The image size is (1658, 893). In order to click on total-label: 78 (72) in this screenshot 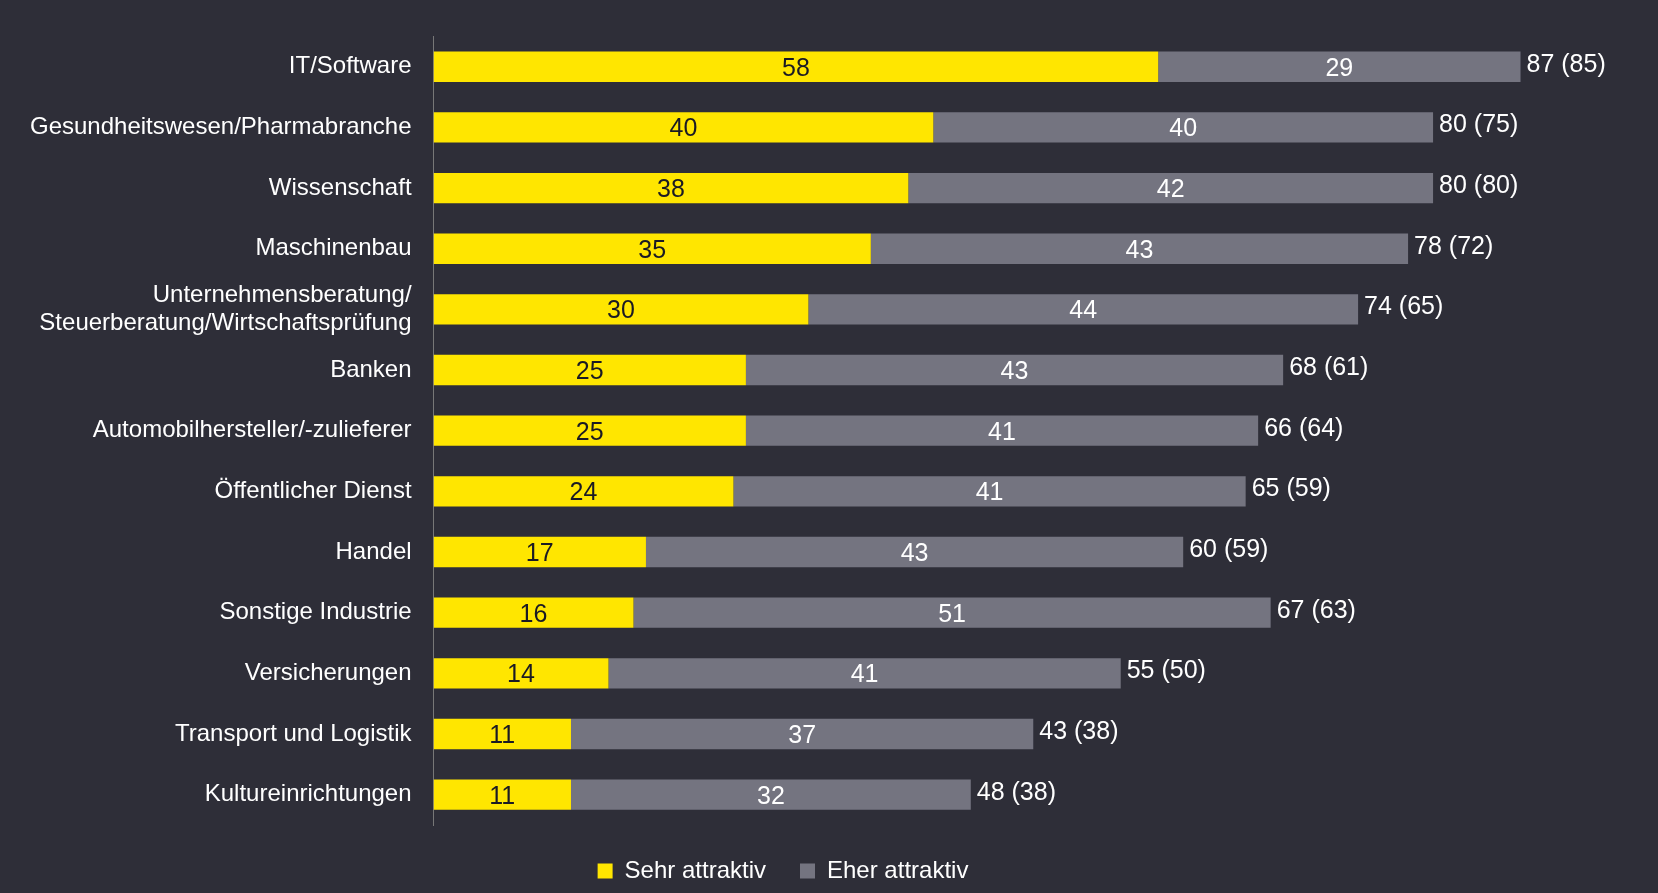, I will do `click(1454, 244)`.